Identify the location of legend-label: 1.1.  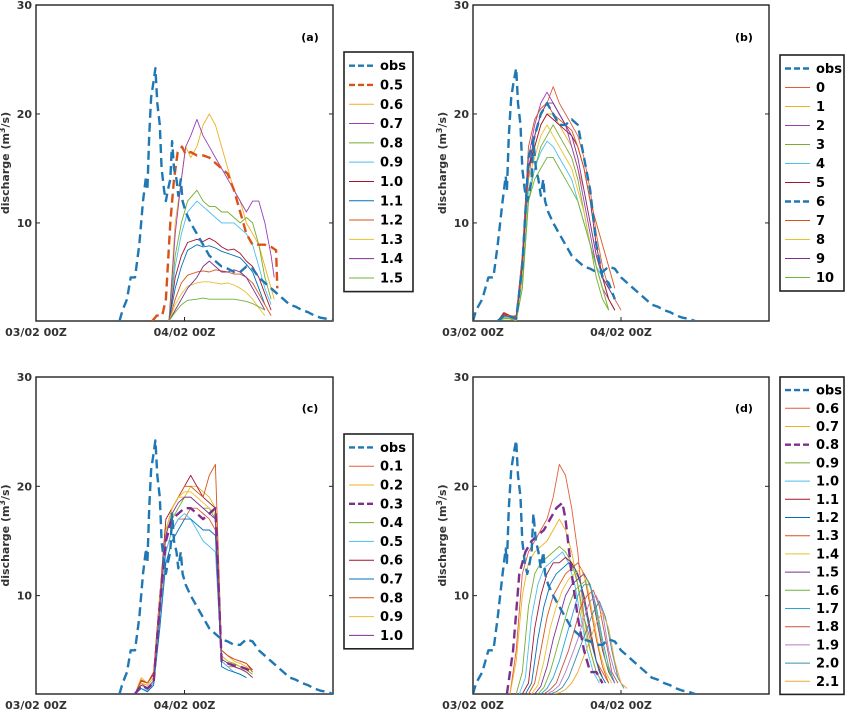
(827, 500).